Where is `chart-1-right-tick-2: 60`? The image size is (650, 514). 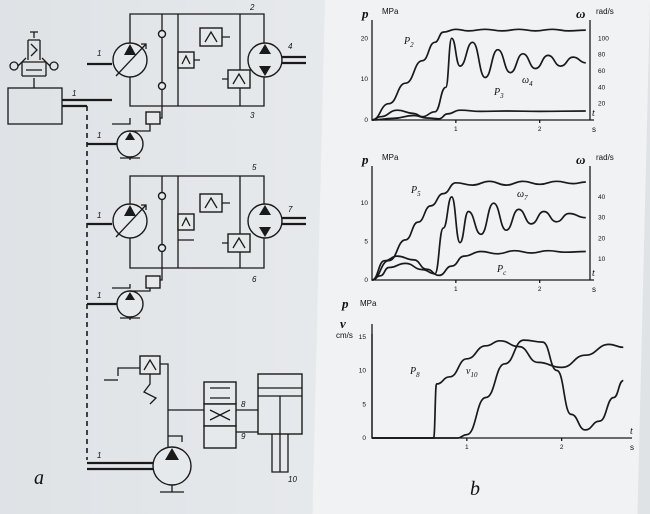
chart-1-right-tick-2: 60 is located at coordinates (602, 71).